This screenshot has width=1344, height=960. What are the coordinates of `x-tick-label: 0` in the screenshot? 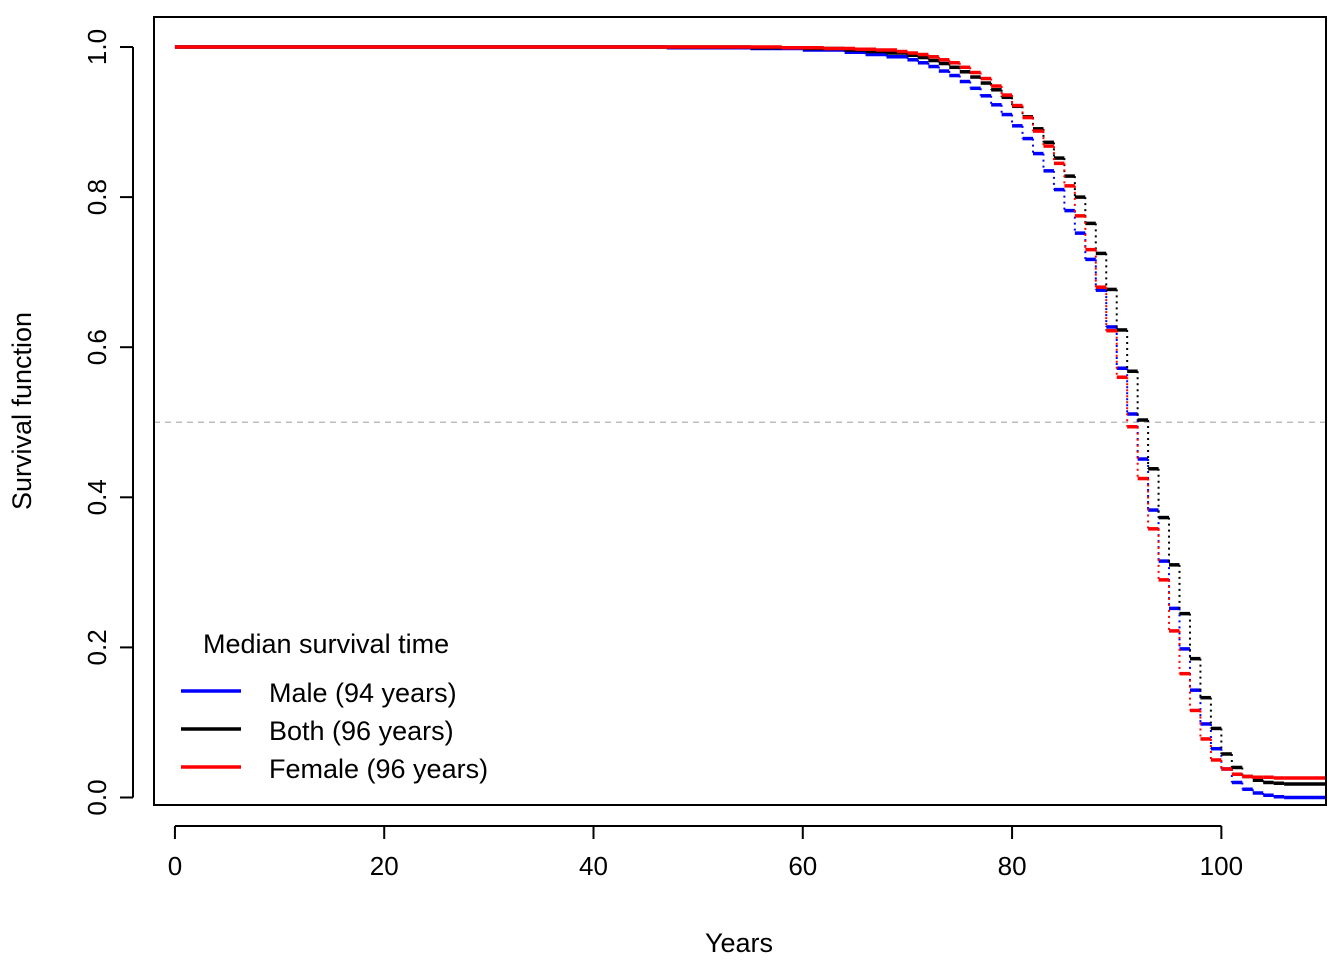 It's located at (175, 866).